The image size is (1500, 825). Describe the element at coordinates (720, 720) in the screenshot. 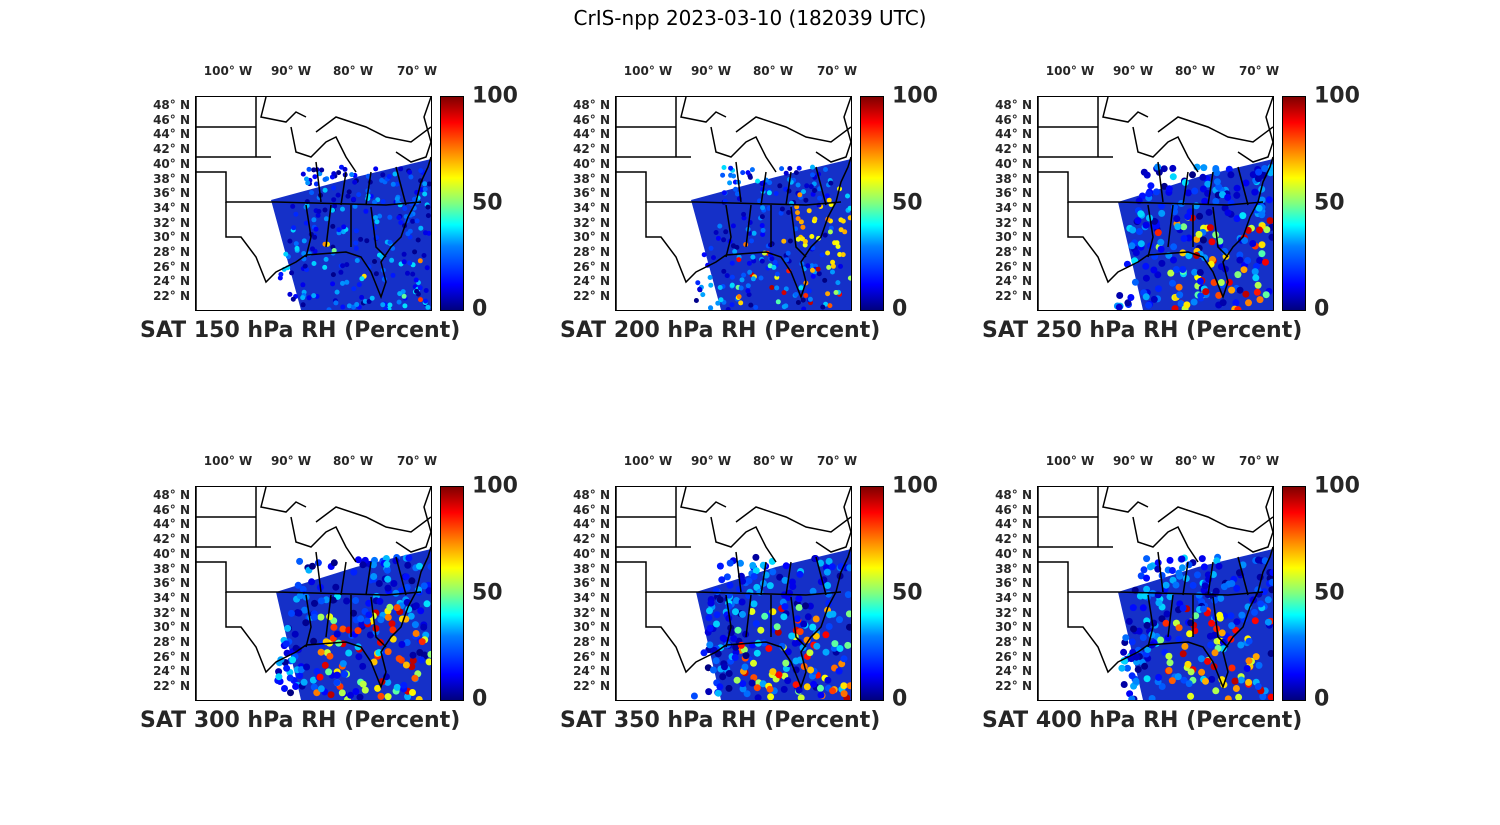

I see `panel-title: SAT 350 hPa RH (Percent)` at that location.